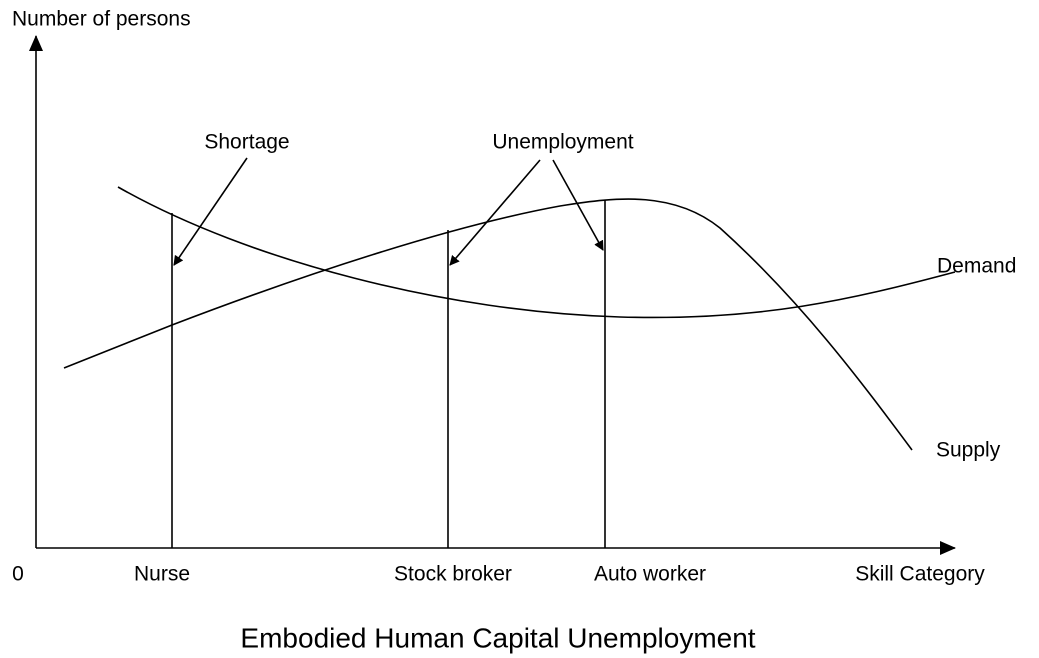 The width and height of the screenshot is (1039, 658). I want to click on annotation: Shortage, so click(246, 142).